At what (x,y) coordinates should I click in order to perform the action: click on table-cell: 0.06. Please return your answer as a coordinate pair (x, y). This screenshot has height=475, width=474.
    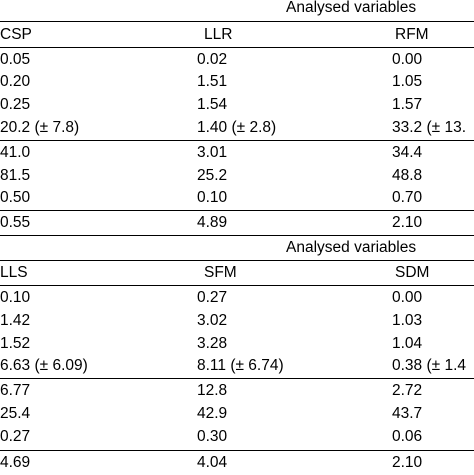
    Looking at the image, I should click on (407, 436).